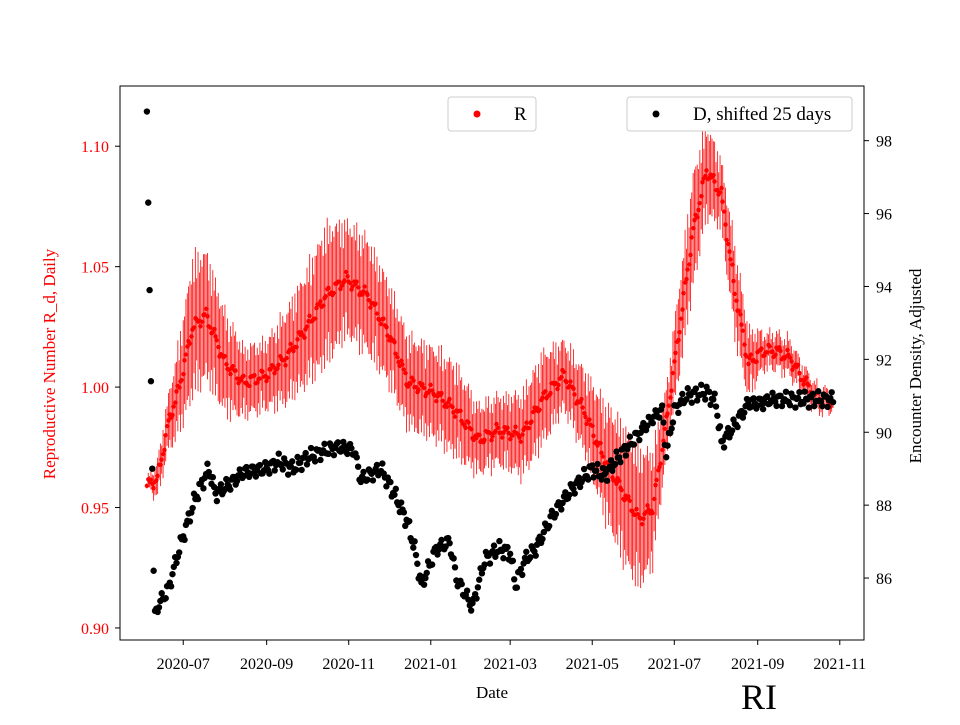  What do you see at coordinates (95, 268) in the screenshot?
I see `left-y-tick-label: 1.05` at bounding box center [95, 268].